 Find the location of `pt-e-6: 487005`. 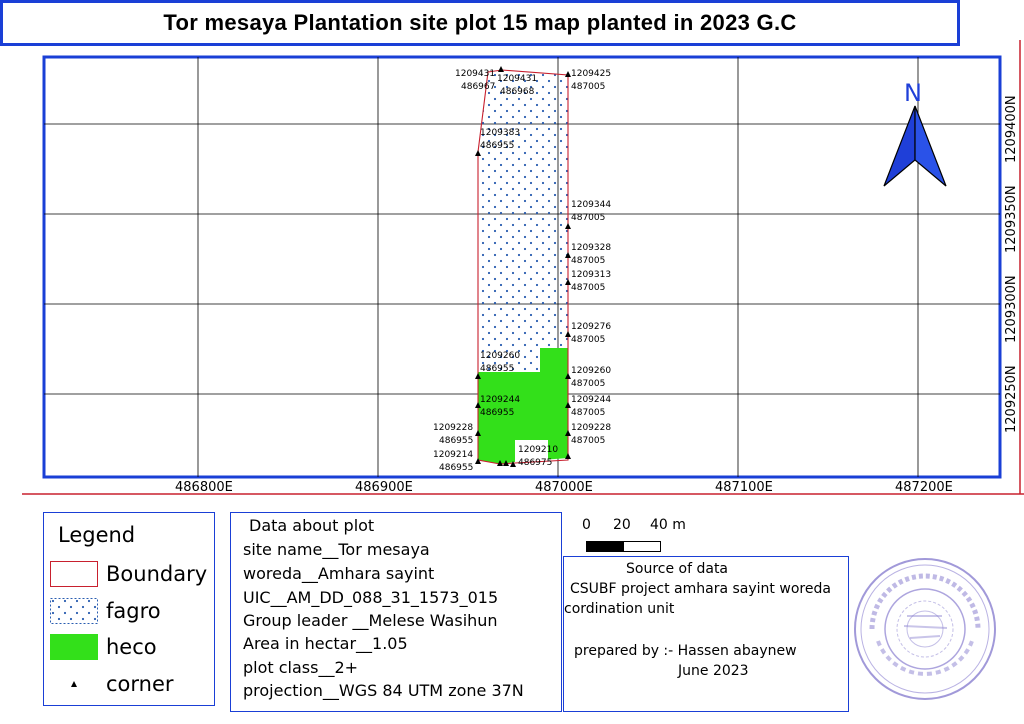

pt-e-6: 487005 is located at coordinates (588, 288).